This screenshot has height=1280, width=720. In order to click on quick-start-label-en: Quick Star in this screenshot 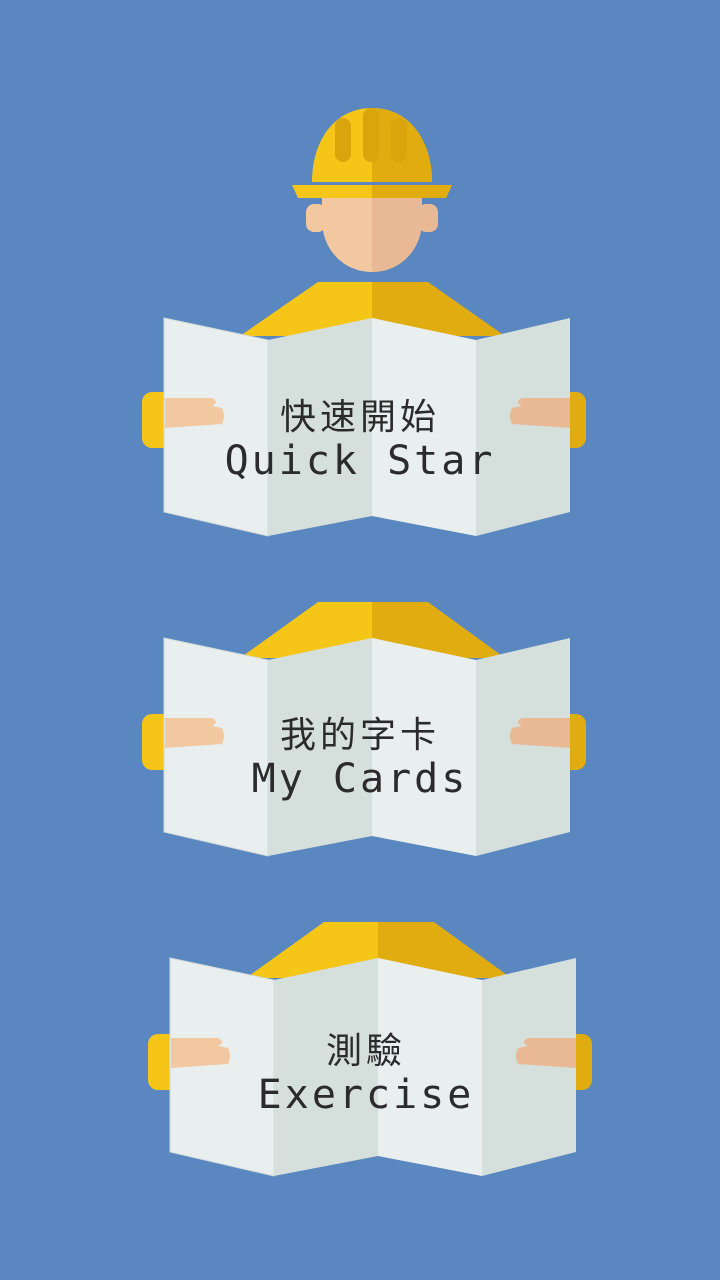, I will do `click(360, 461)`.